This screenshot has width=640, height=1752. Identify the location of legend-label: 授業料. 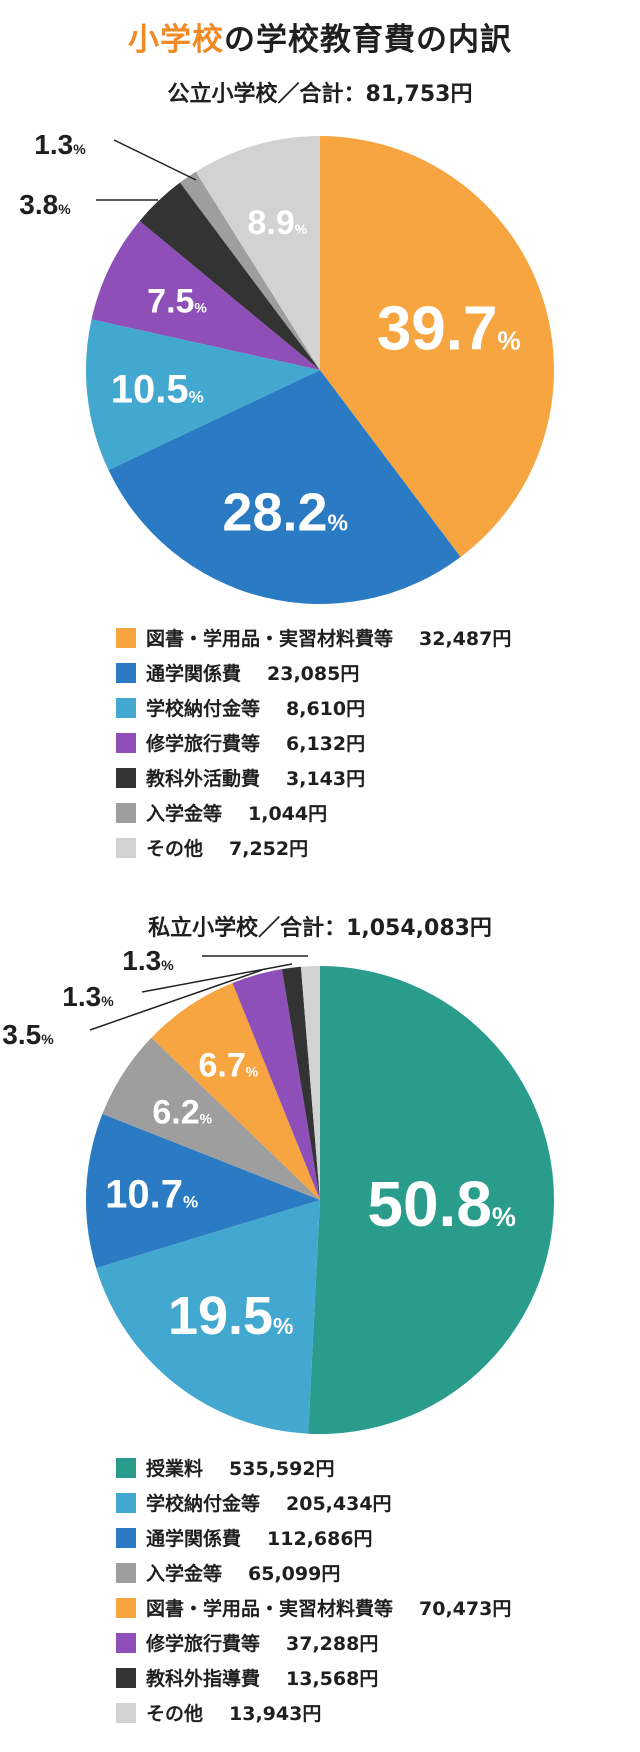
(175, 1469).